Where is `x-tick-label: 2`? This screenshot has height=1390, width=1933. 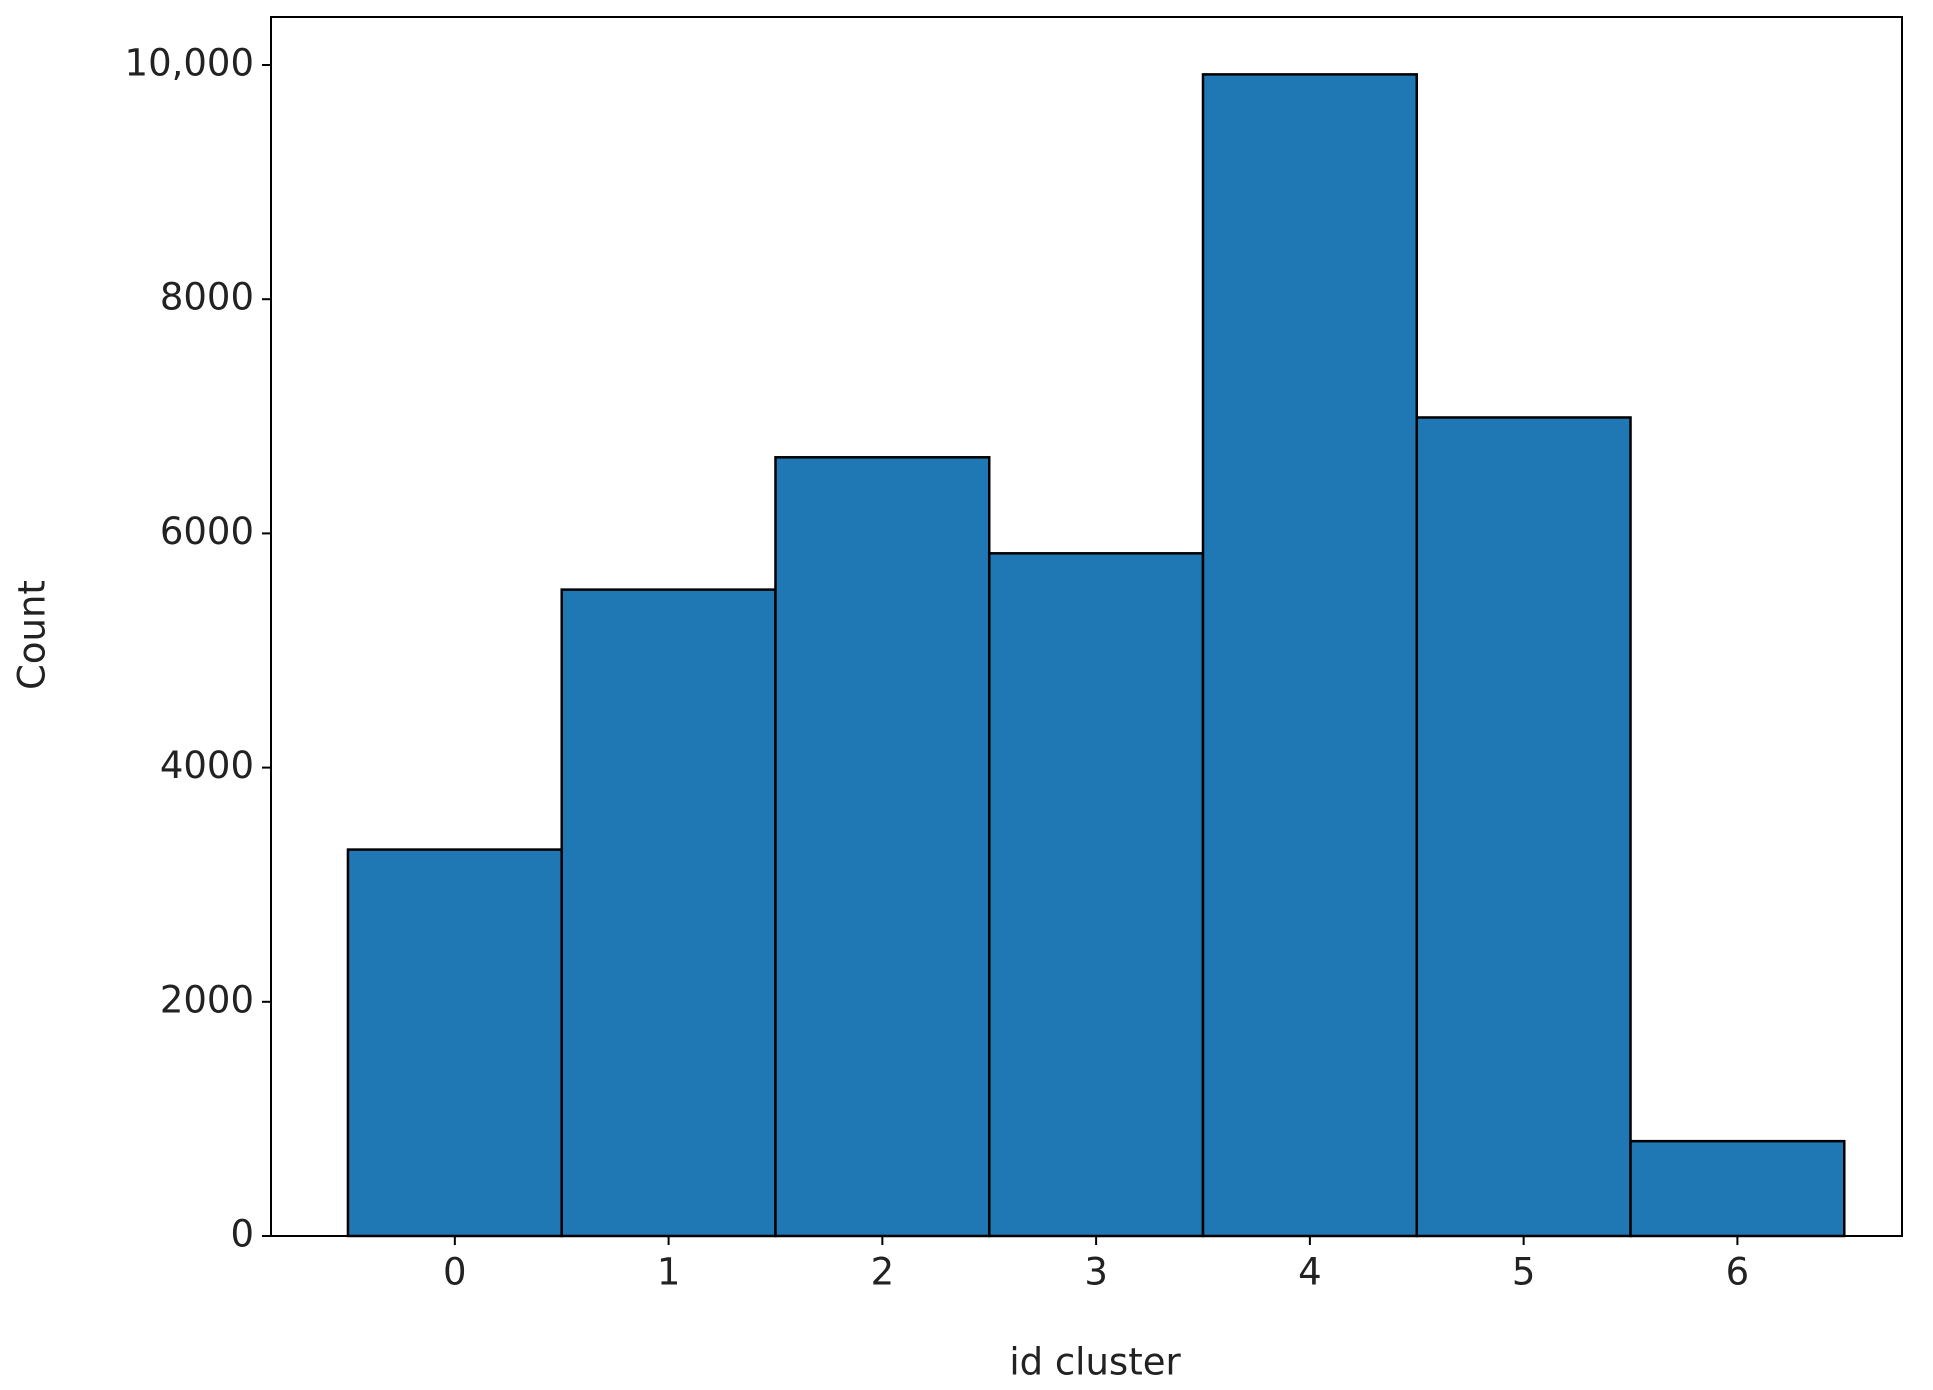 x-tick-label: 2 is located at coordinates (883, 1272).